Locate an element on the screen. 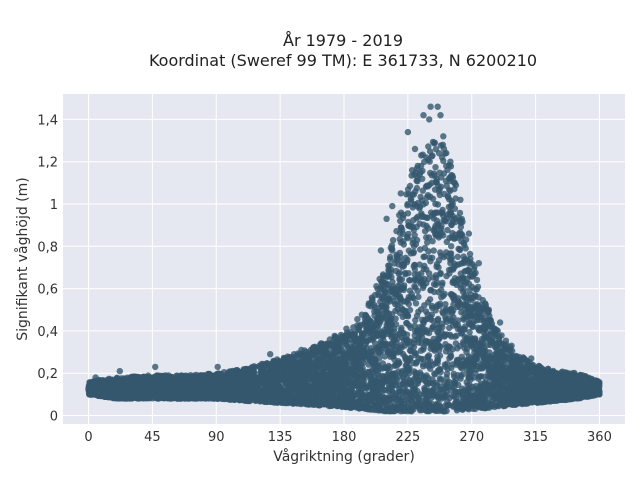 Image resolution: width=640 pixels, height=480 pixels. data-point-2023 is located at coordinates (410, 199).